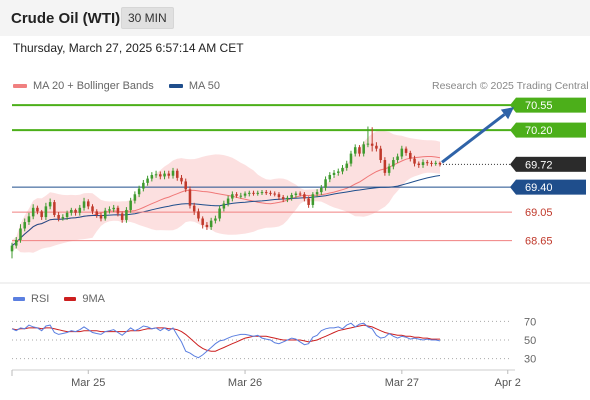 The image size is (590, 400). Describe the element at coordinates (402, 383) in the screenshot. I see `x-axis-label: Mar 27` at that location.